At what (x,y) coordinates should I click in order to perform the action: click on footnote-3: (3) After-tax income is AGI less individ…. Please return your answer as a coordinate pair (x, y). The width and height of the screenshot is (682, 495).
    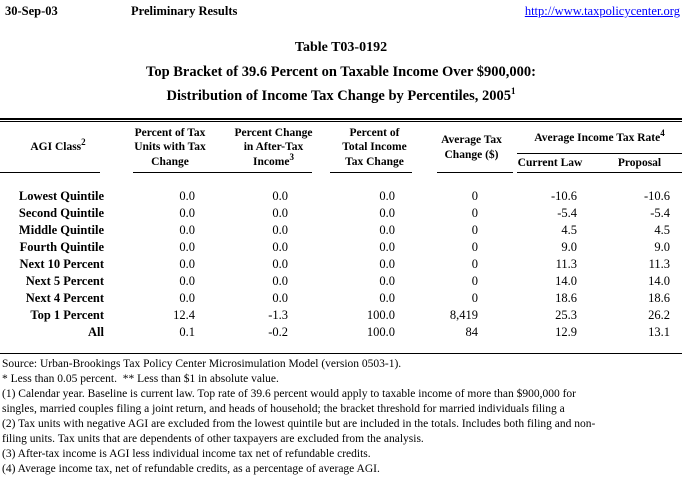
    Looking at the image, I should click on (186, 454).